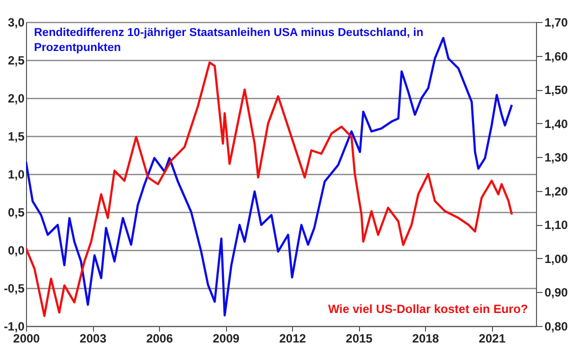 This screenshot has height=359, width=580. Describe the element at coordinates (226, 339) in the screenshot. I see `x-tick-label: 2009` at that location.